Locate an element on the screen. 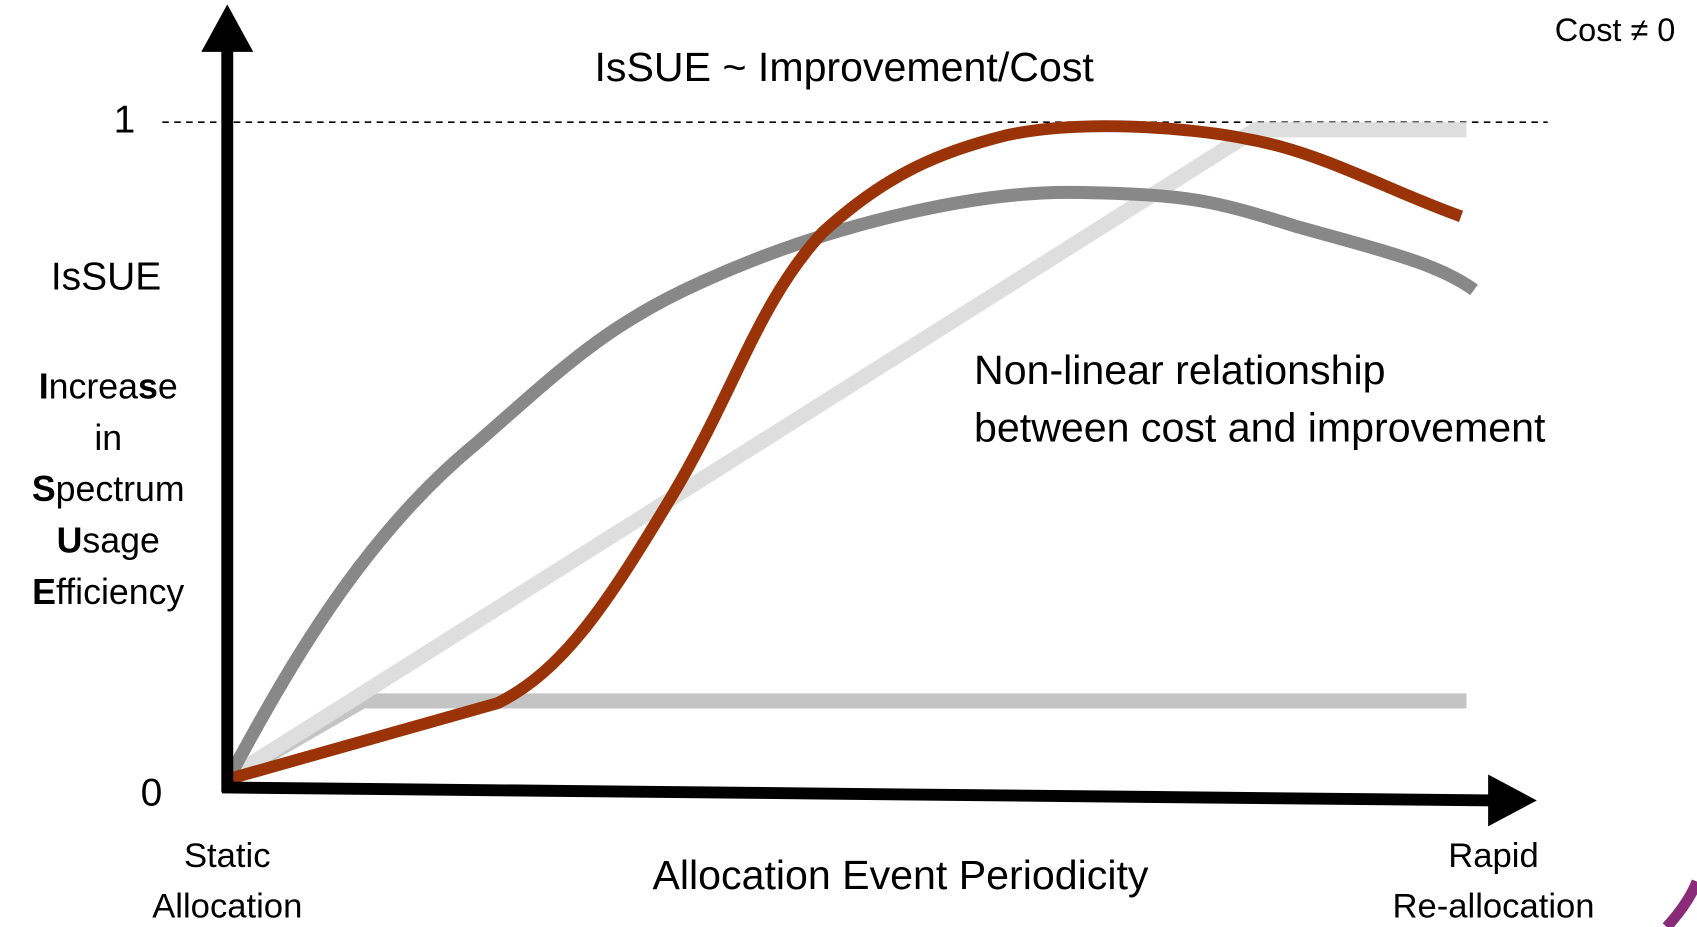 The image size is (1697, 927). bold-letter: s is located at coordinates (148, 387).